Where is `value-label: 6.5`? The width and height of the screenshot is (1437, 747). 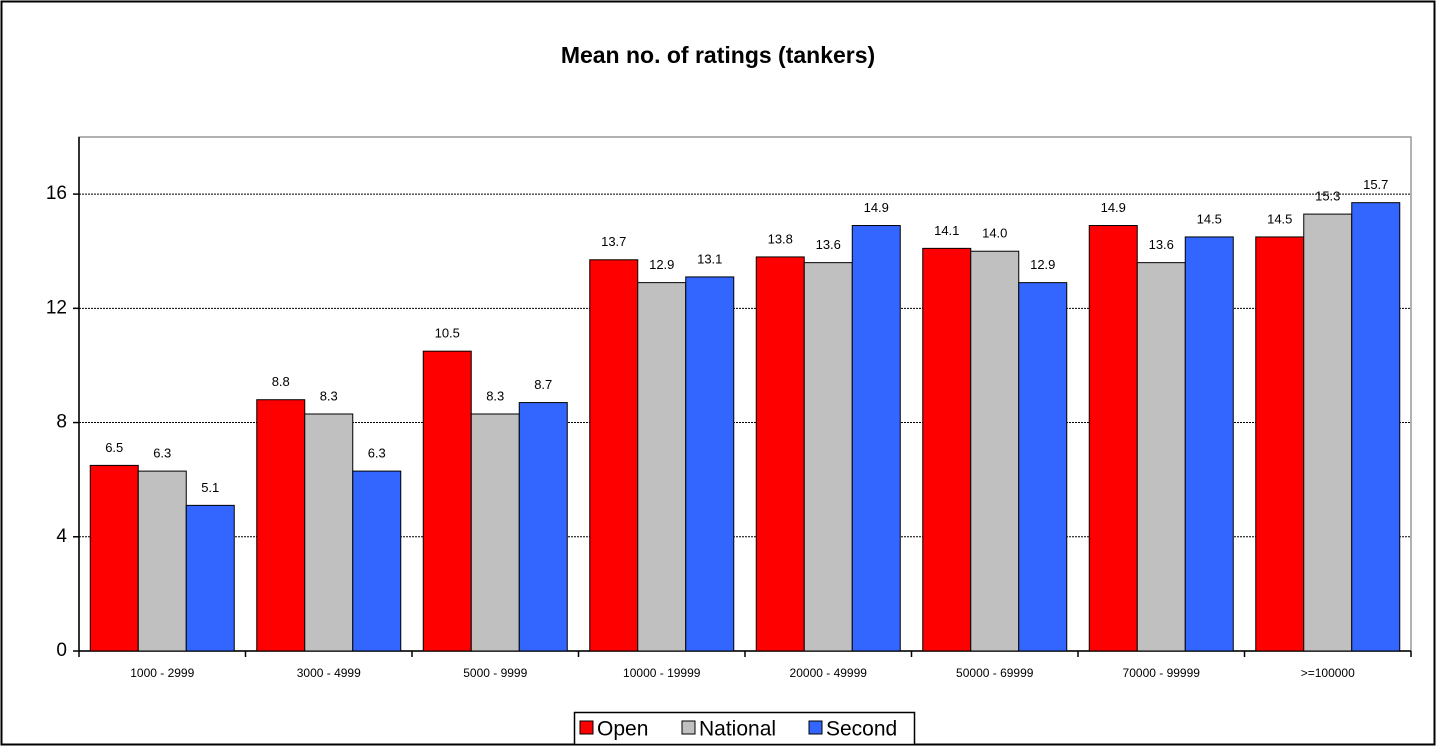
value-label: 6.5 is located at coordinates (114, 447).